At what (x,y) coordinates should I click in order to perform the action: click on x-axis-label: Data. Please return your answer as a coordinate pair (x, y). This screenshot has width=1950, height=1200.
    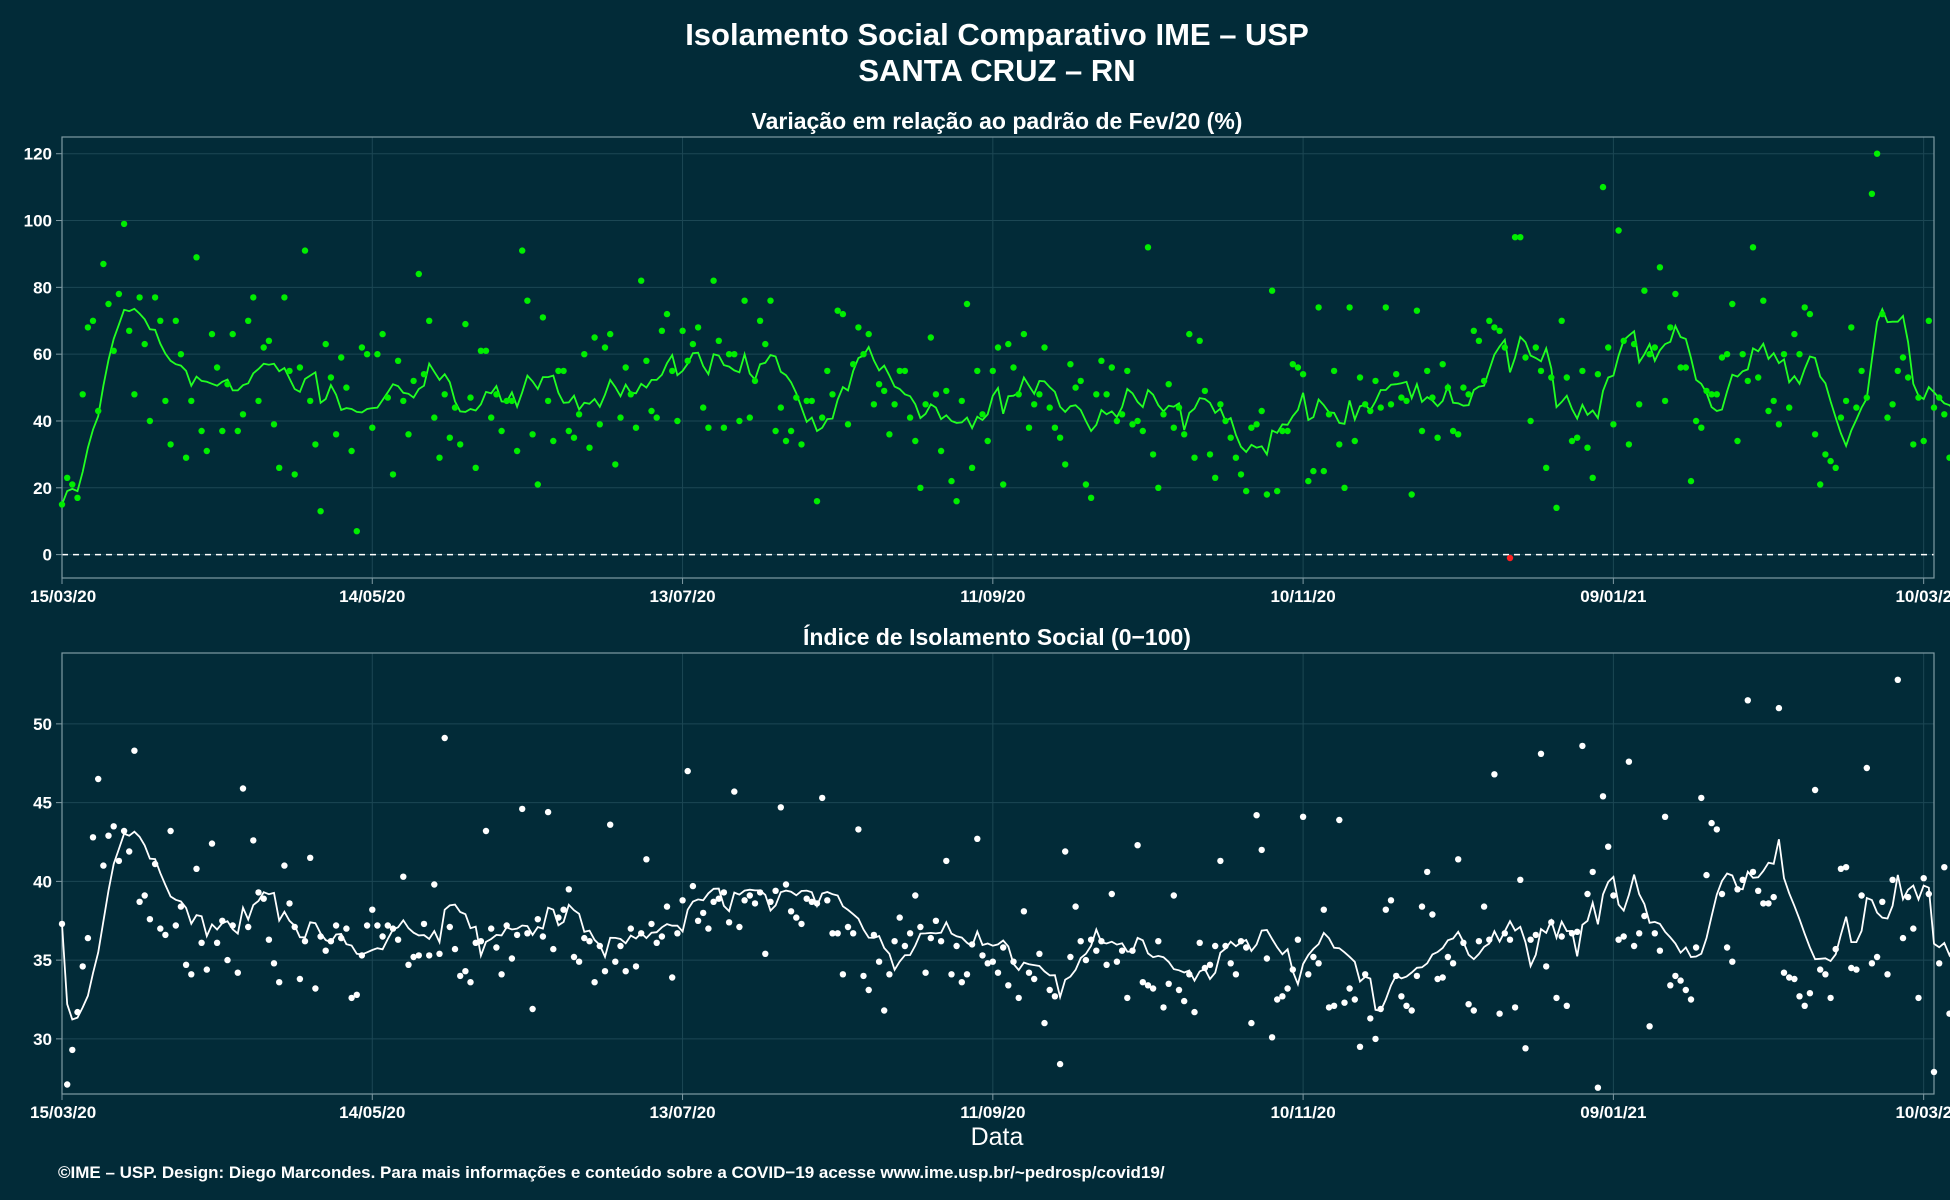
    Looking at the image, I should click on (997, 1137).